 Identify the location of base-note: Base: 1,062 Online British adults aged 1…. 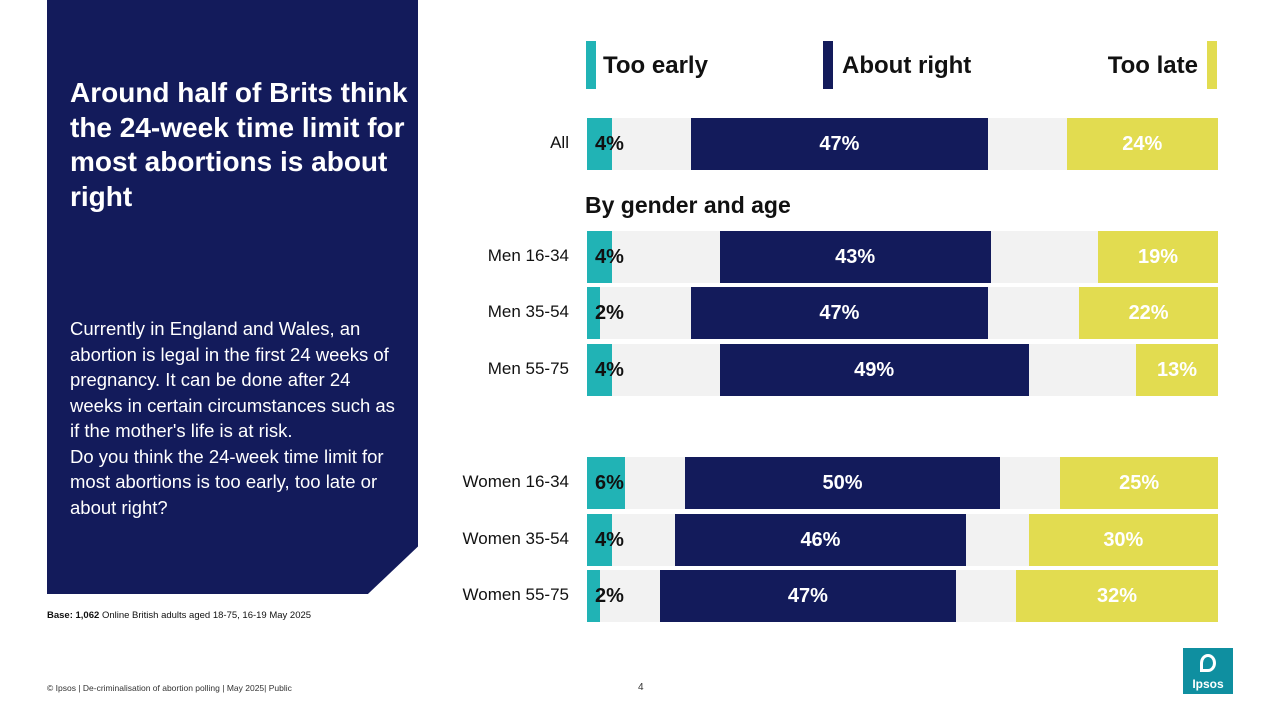
(179, 615).